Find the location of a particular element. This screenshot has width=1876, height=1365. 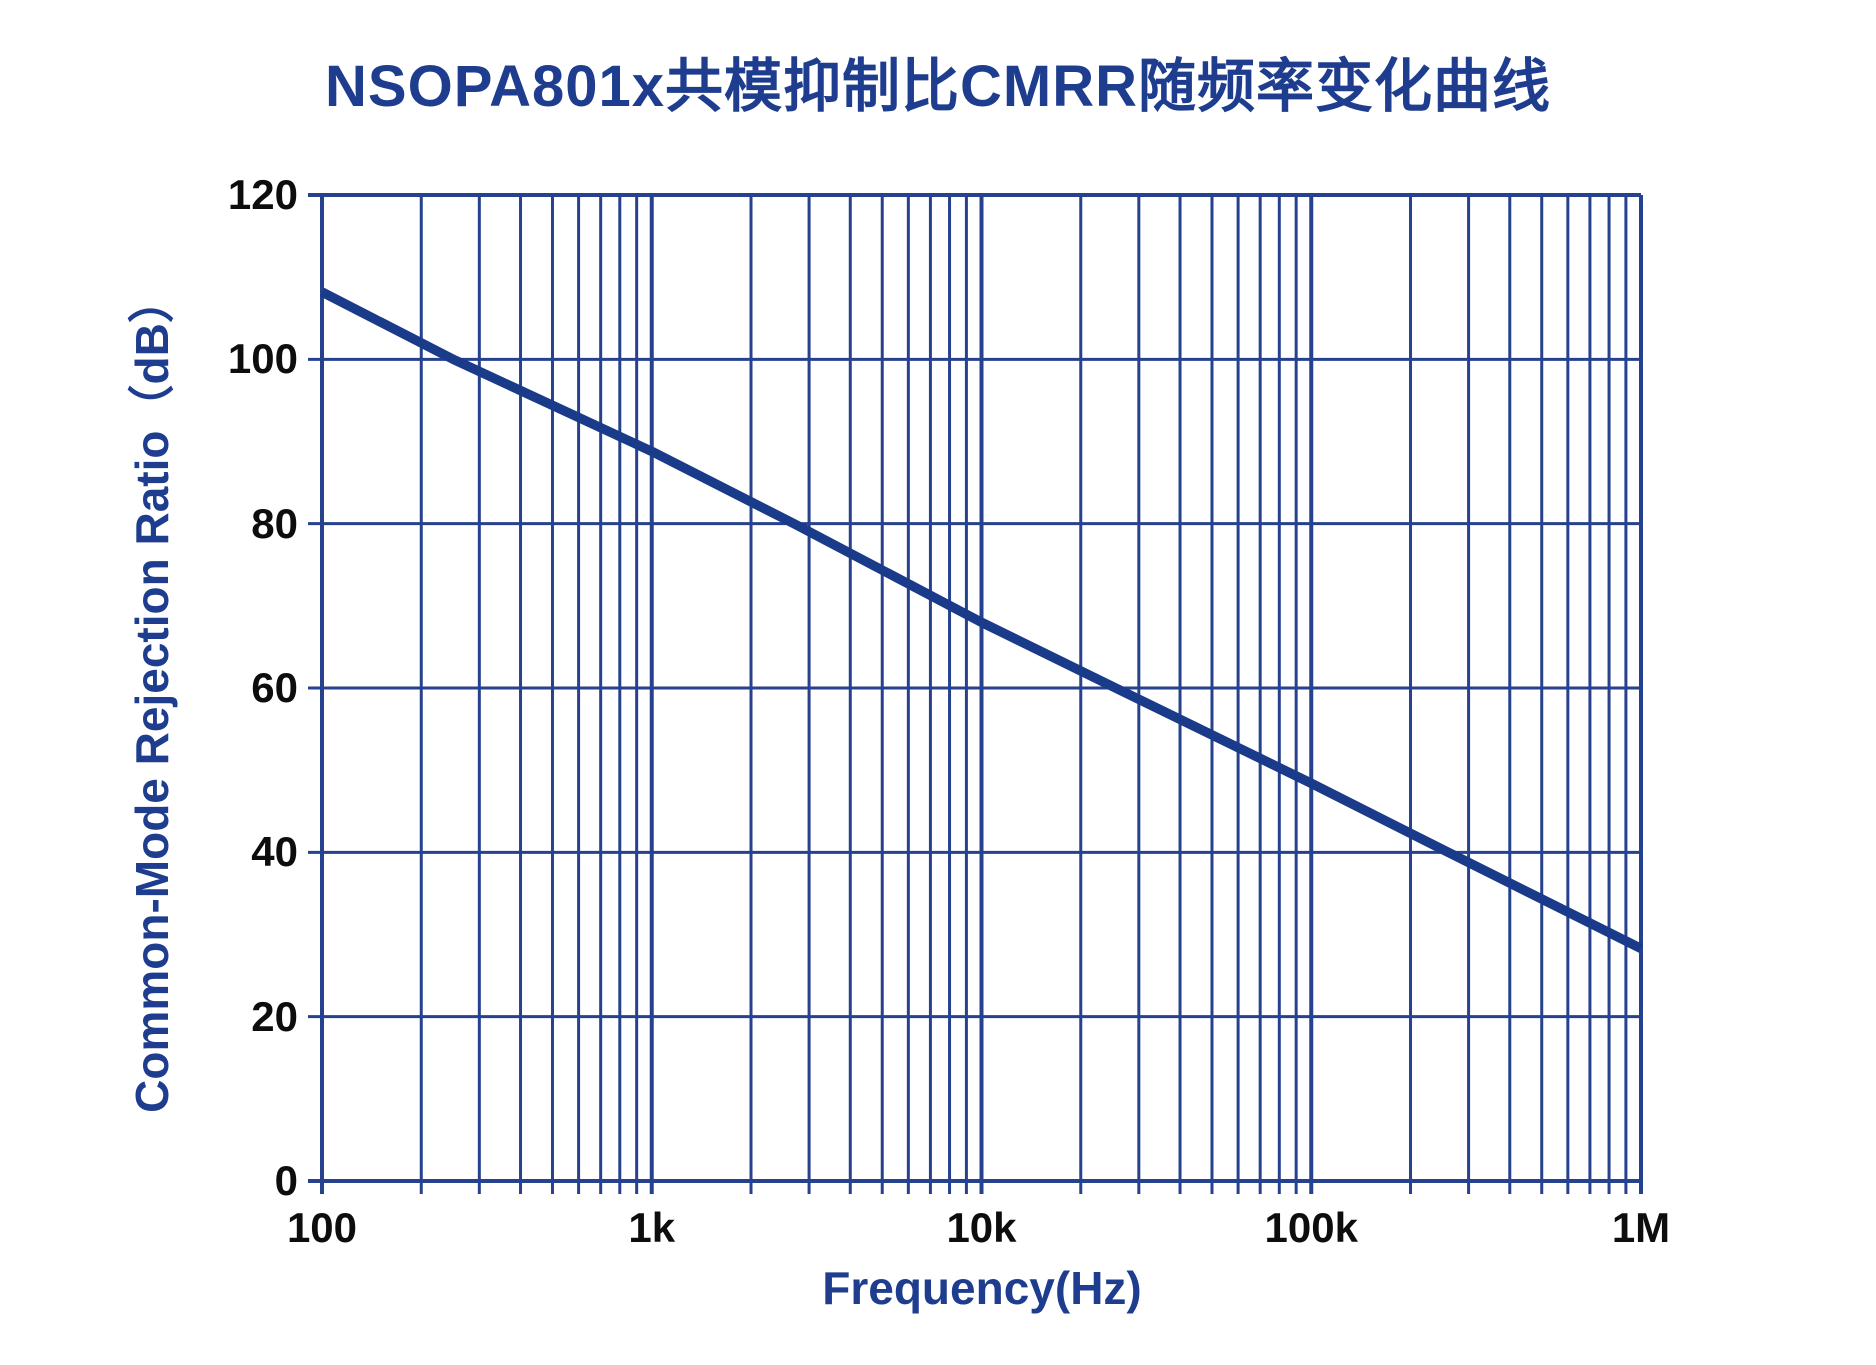

chart-title: NSOPA801x共模抑制比CMRR随频率变化曲线 is located at coordinates (938, 86).